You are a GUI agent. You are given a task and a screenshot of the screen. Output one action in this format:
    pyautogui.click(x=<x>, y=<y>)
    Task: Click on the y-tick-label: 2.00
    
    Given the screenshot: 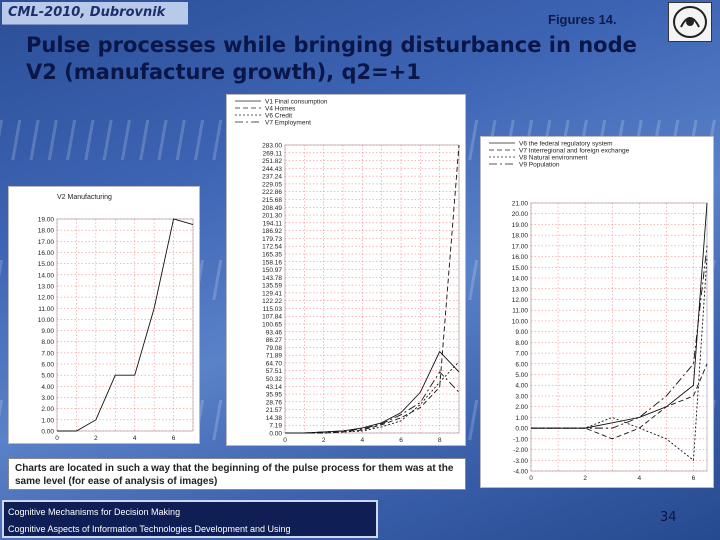 What is the action you would take?
    pyautogui.click(x=521, y=407)
    